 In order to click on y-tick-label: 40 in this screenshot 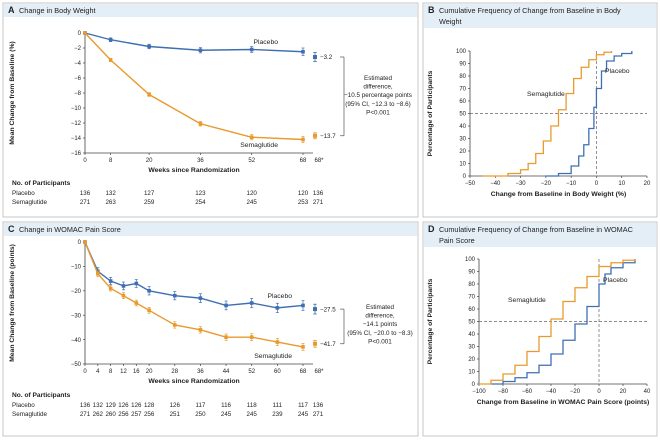, I will do `click(462, 127)`.